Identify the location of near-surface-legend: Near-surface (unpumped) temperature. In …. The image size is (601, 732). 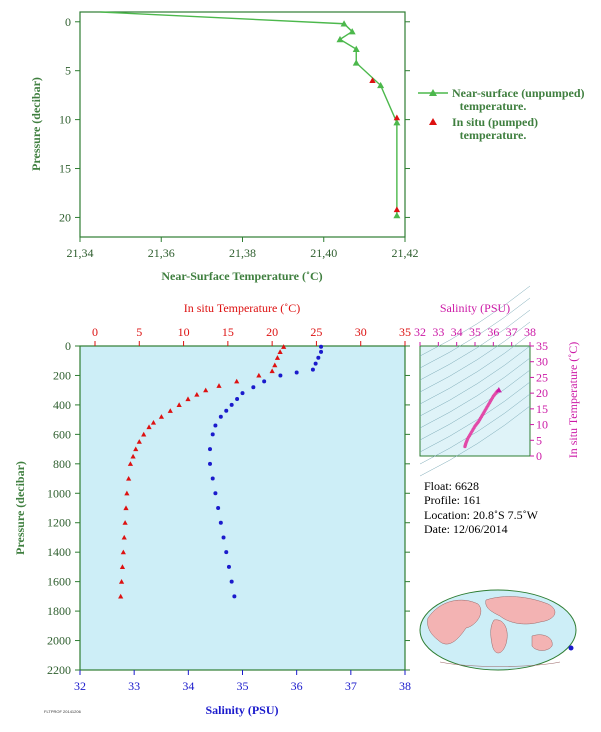
(501, 114).